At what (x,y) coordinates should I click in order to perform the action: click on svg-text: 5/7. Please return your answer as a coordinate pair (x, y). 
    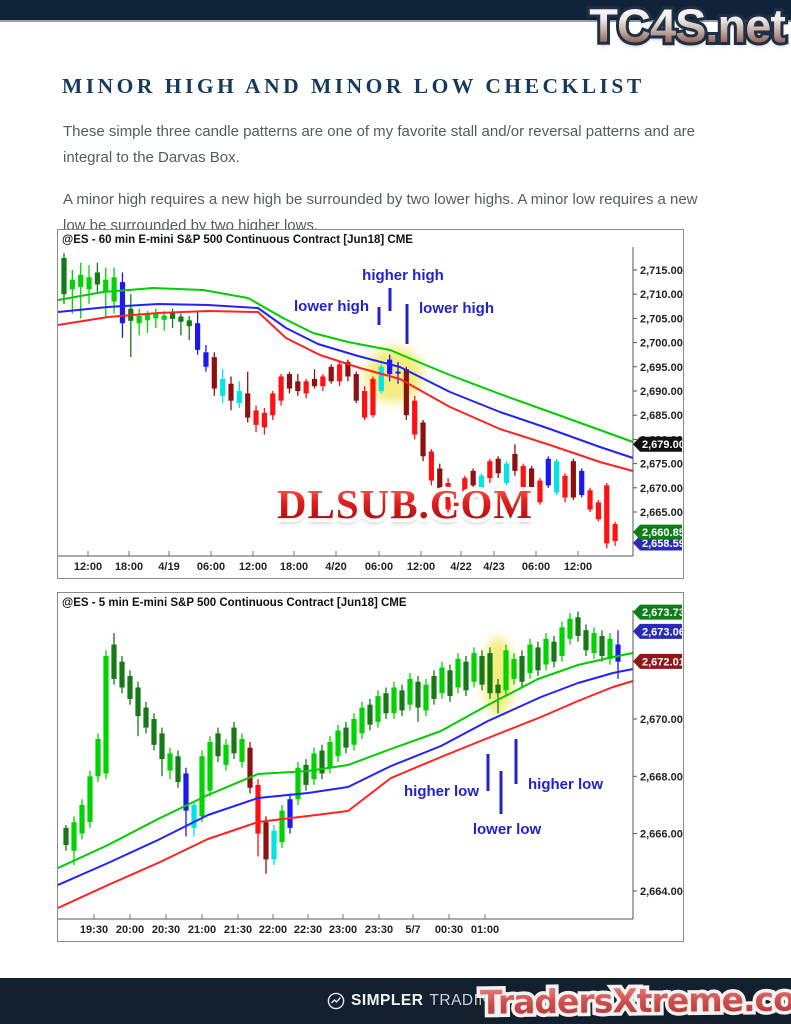
    Looking at the image, I should click on (412, 930).